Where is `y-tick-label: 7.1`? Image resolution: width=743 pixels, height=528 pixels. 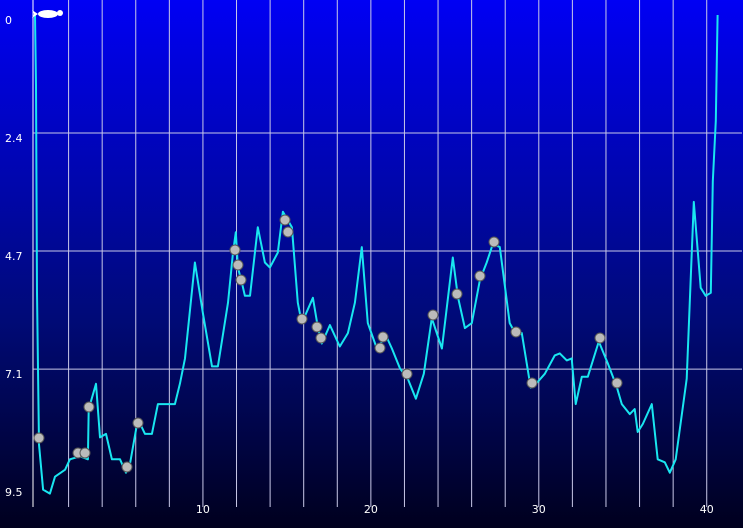
y-tick-label: 7.1 is located at coordinates (14, 374).